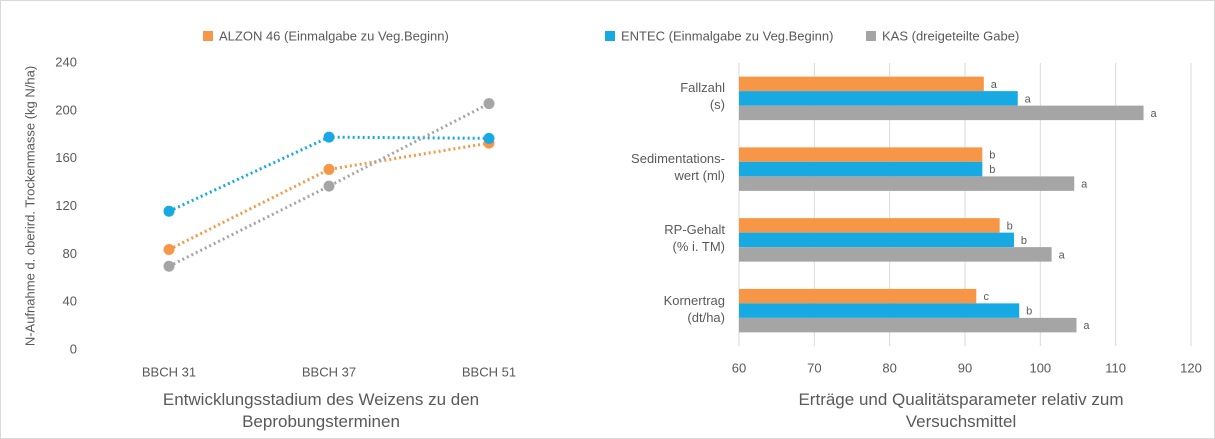 The height and width of the screenshot is (439, 1215). Describe the element at coordinates (169, 371) in the screenshot. I see `x-tick-label: BBCH 31` at that location.